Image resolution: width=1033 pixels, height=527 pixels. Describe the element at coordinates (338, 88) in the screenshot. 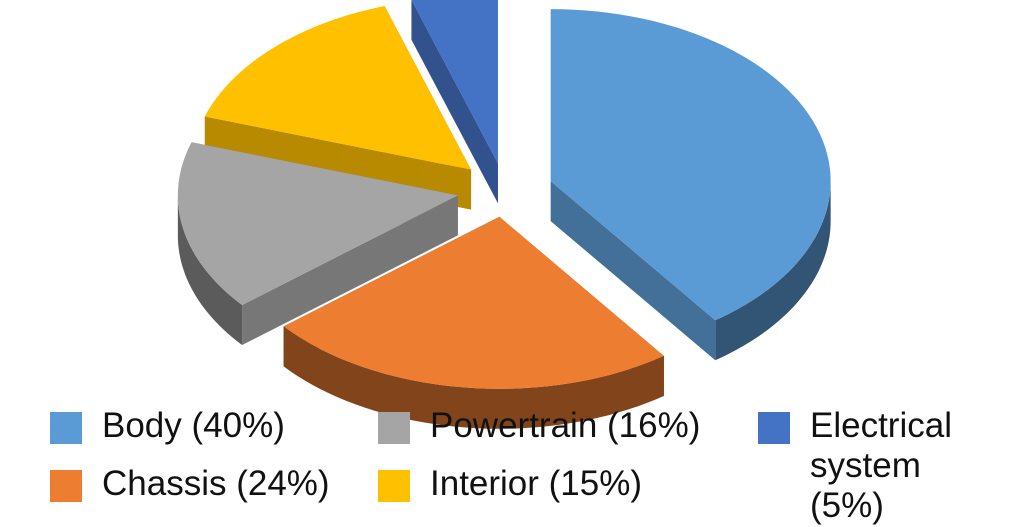

I see `pie-slice-top-interior` at that location.